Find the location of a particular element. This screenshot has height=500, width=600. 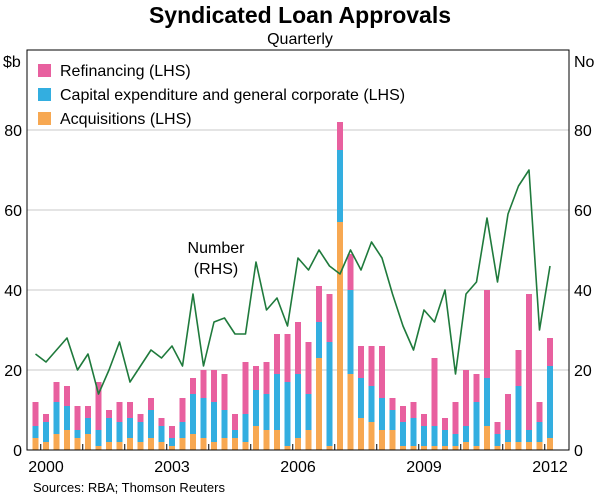

source-note: Sources: RBA; Thomson Reuters is located at coordinates (129, 487).